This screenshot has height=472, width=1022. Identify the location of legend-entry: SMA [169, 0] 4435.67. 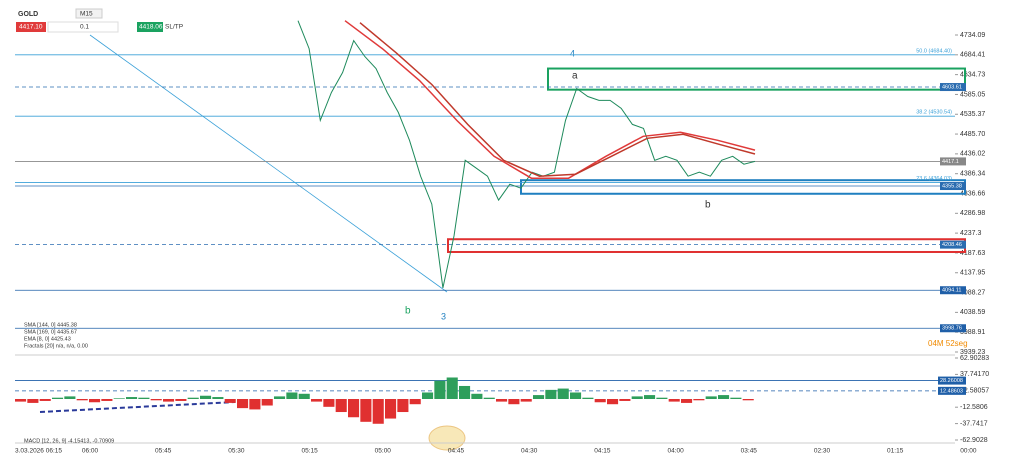
(50, 332).